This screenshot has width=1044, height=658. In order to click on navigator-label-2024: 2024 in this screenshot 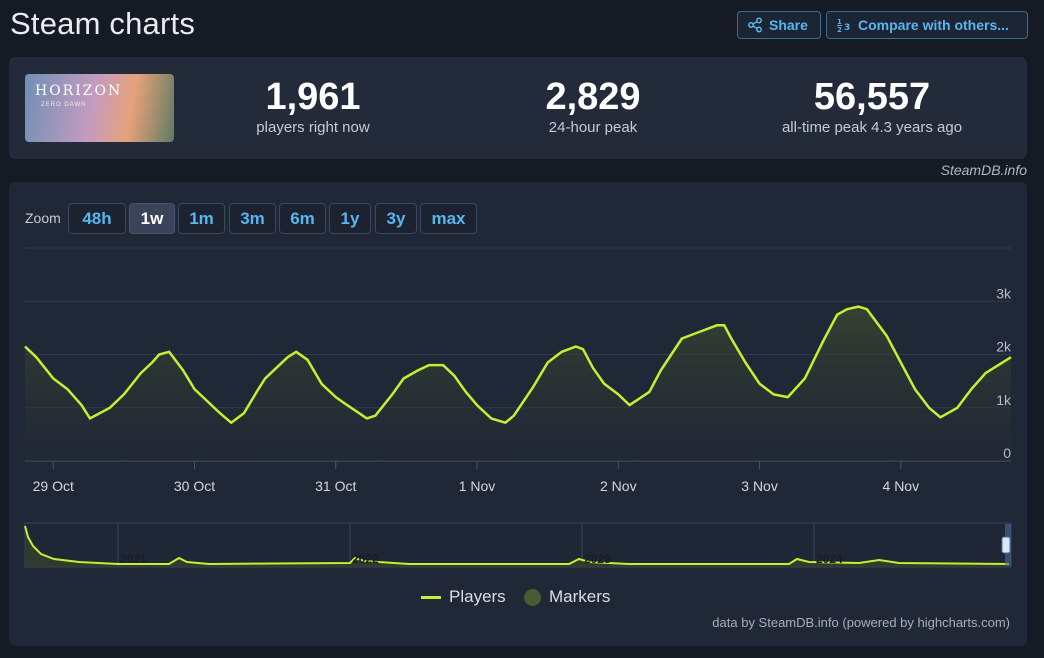, I will do `click(829, 559)`.